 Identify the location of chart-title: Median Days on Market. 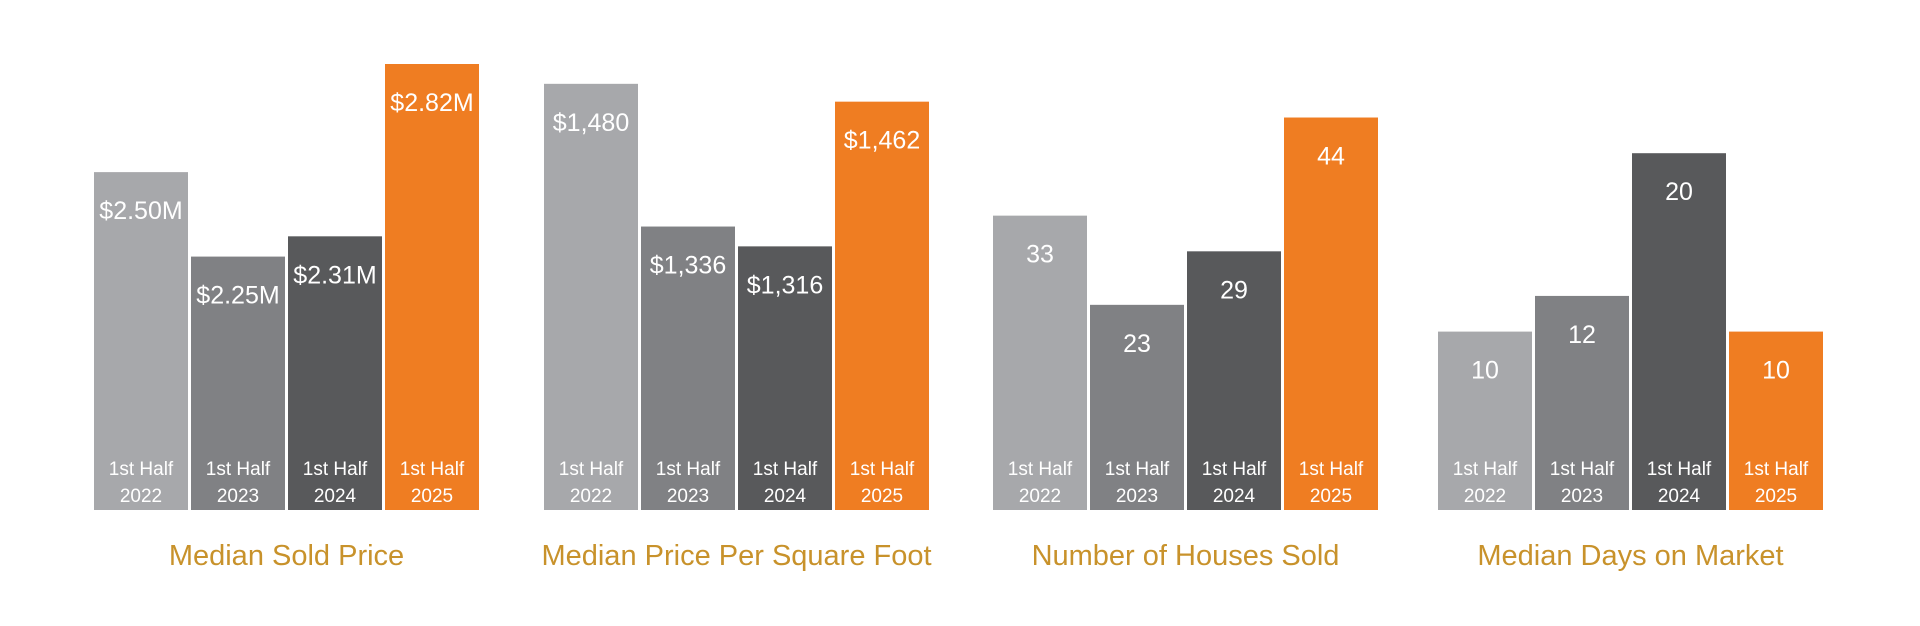
(1630, 556).